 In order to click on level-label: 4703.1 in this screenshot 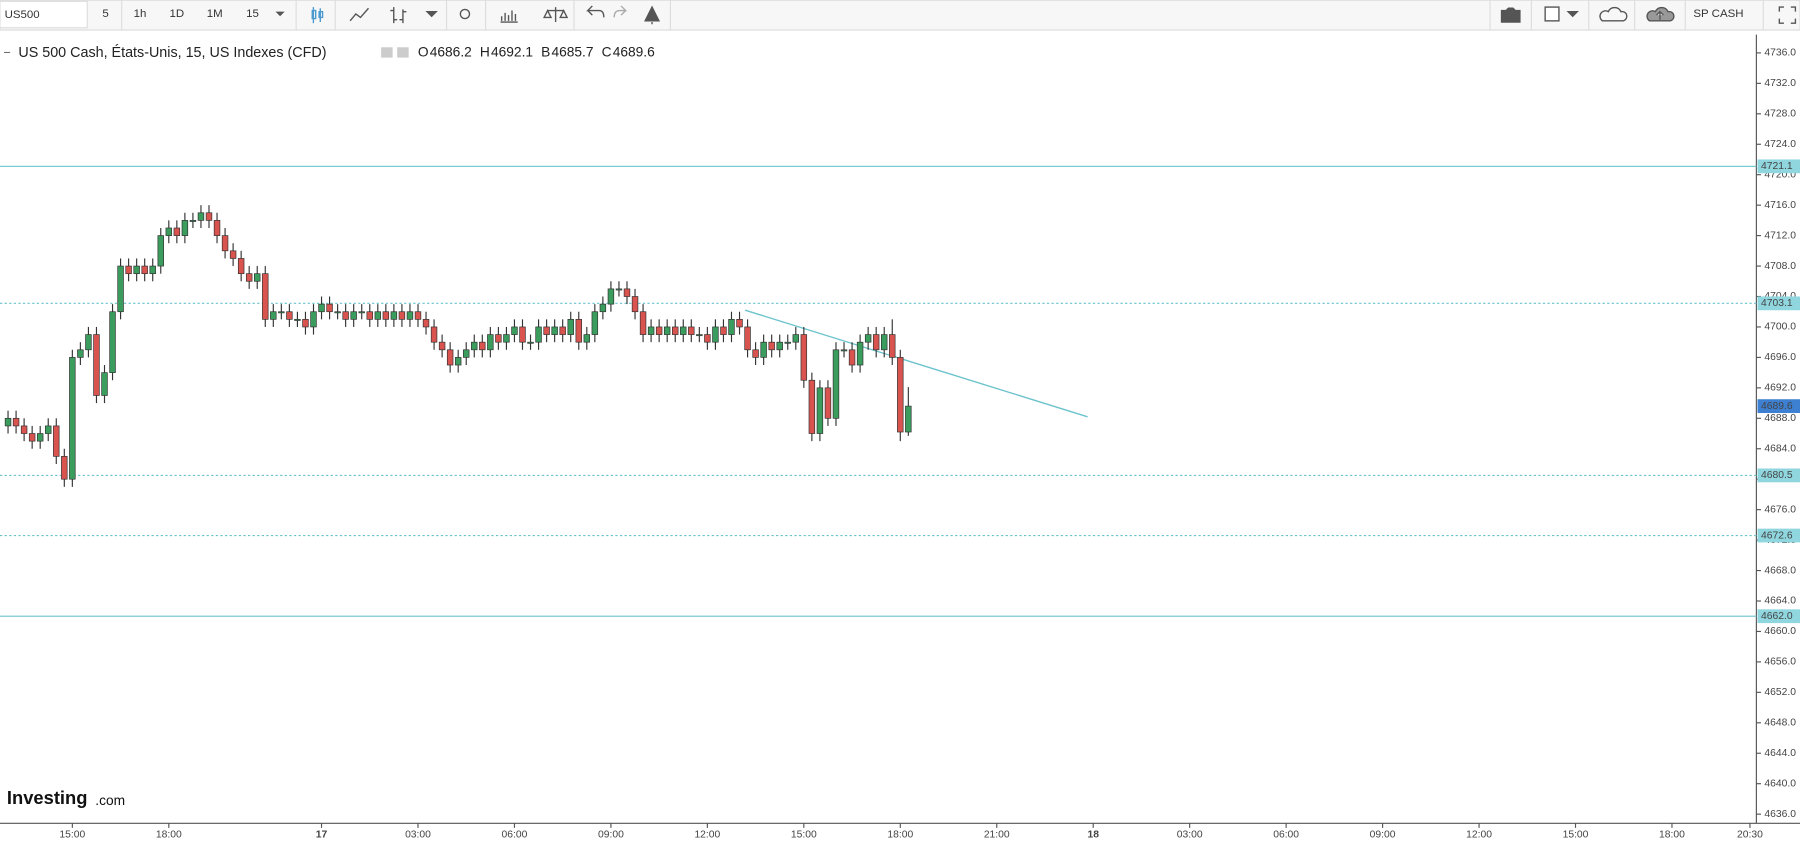, I will do `click(1777, 303)`.